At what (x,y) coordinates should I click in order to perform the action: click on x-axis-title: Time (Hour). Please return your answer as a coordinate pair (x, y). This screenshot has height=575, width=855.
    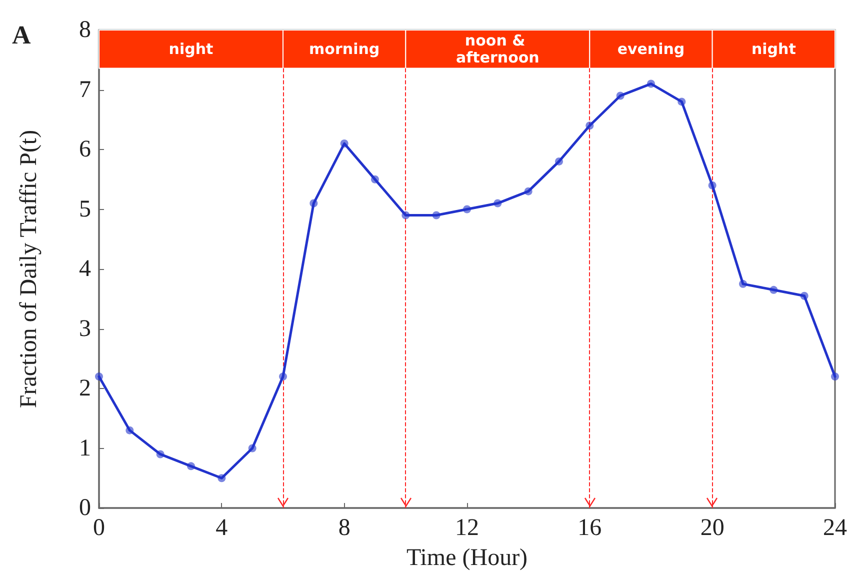
    Looking at the image, I should click on (467, 558).